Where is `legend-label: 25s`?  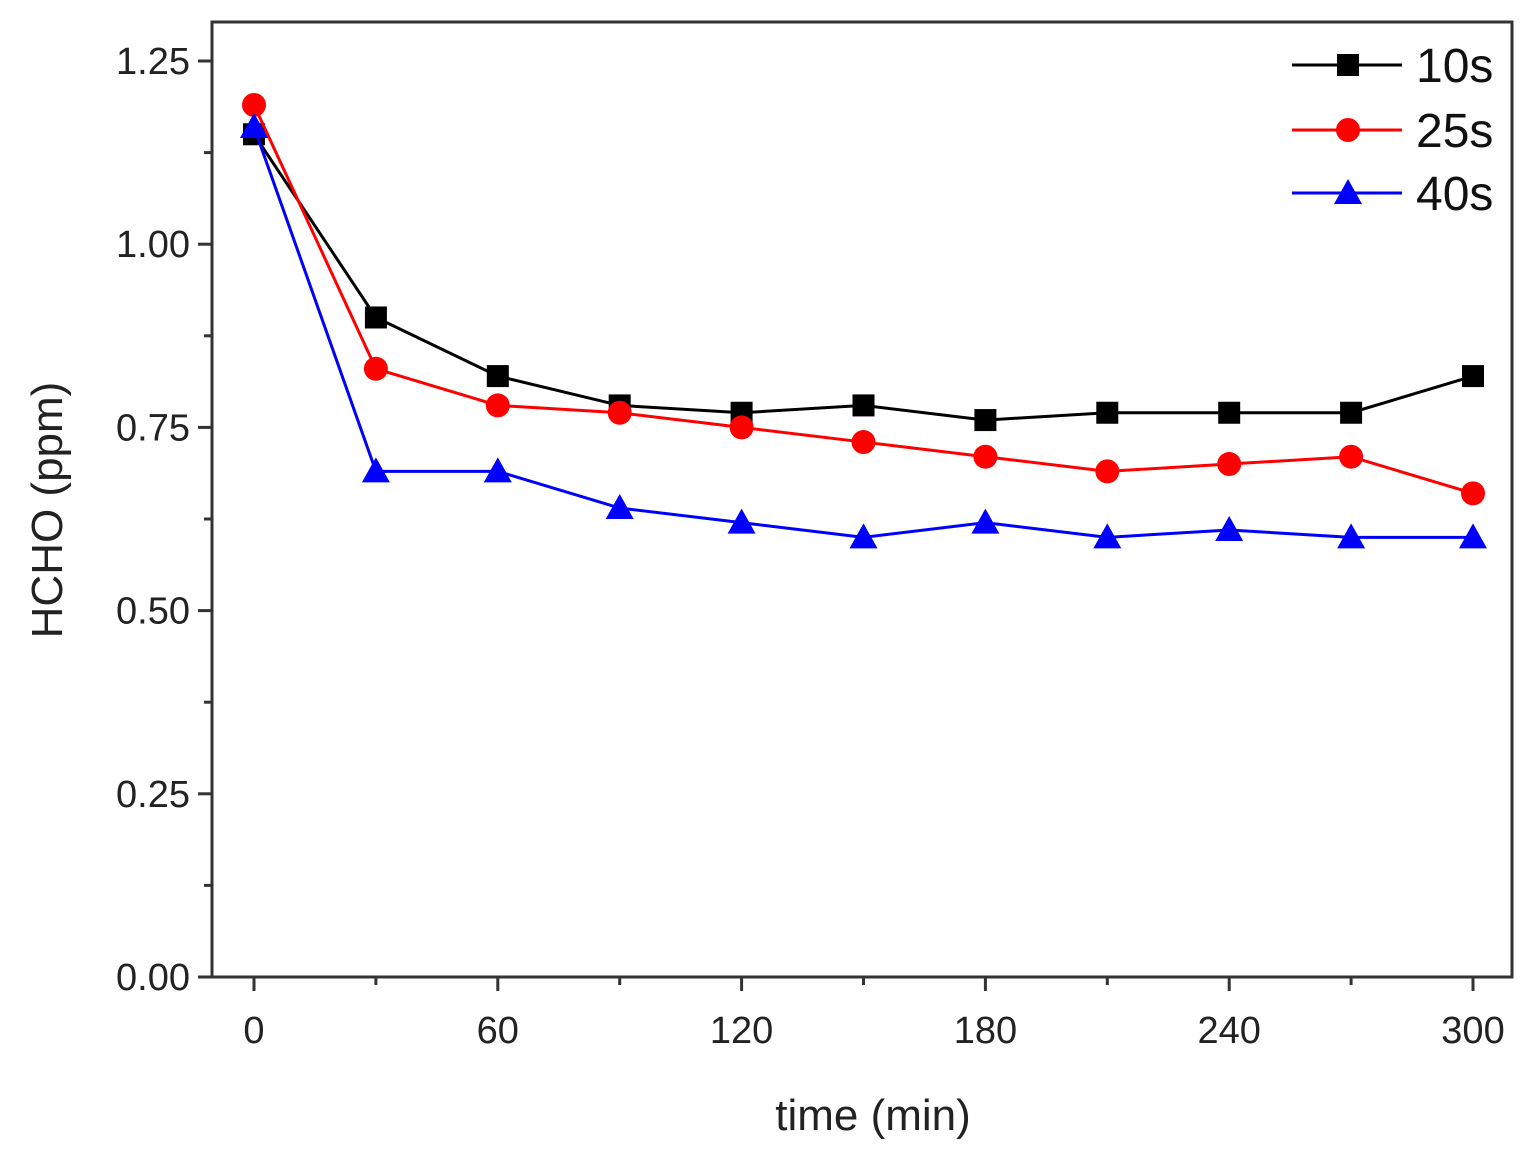 legend-label: 25s is located at coordinates (1454, 131).